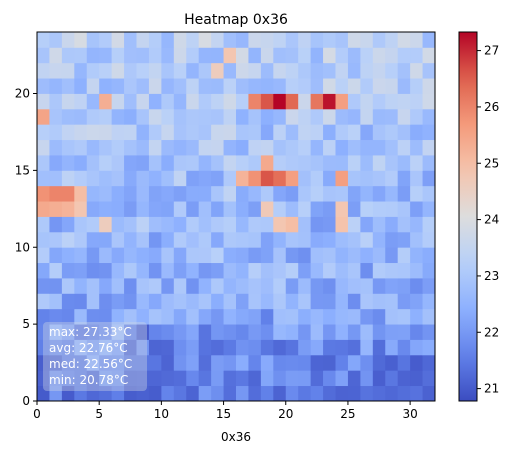 Image resolution: width=514 pixels, height=459 pixels. I want to click on y-tick-label: 20, so click(22, 94).